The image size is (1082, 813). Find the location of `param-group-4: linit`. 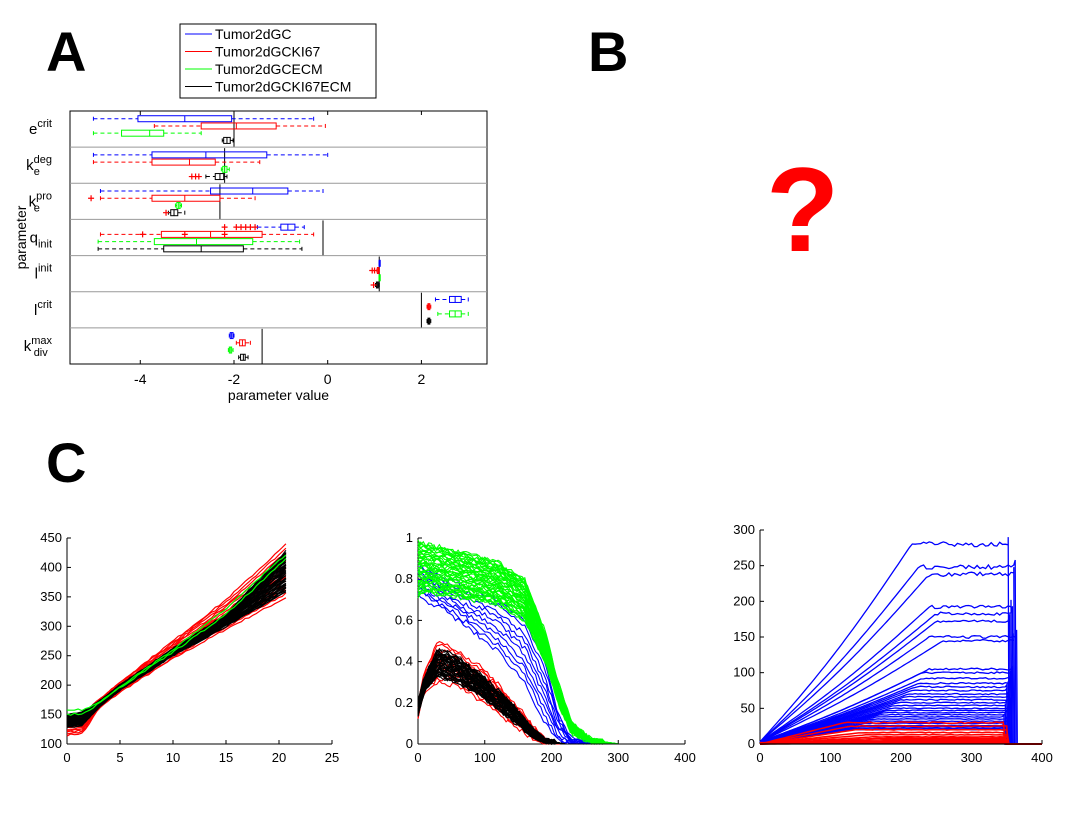

param-group-4: linit is located at coordinates (261, 273).